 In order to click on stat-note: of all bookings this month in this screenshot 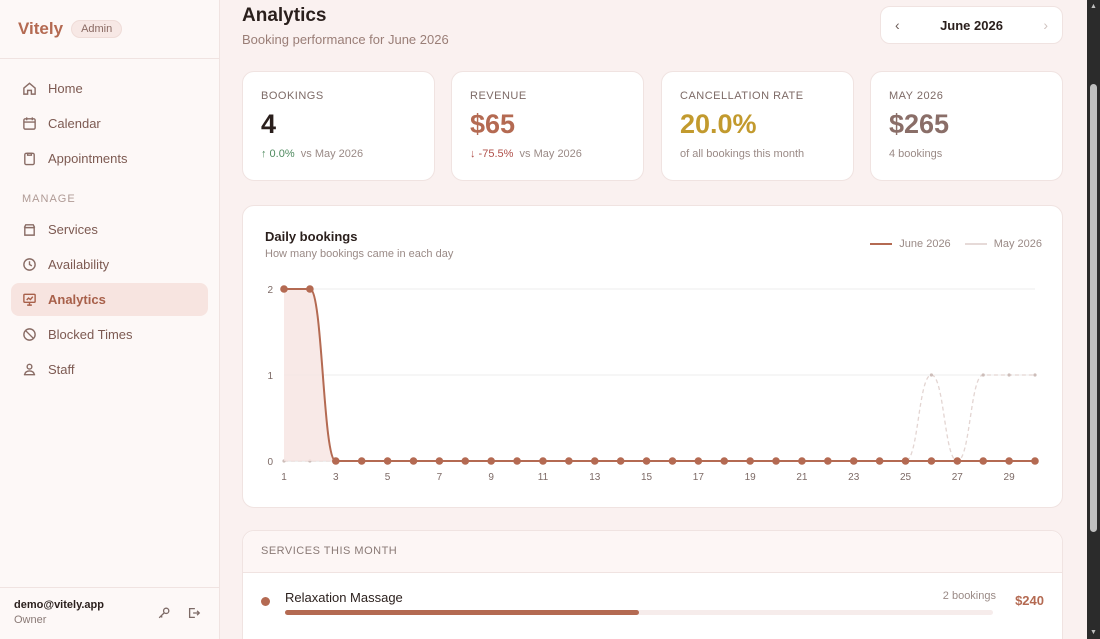, I will do `click(742, 154)`.